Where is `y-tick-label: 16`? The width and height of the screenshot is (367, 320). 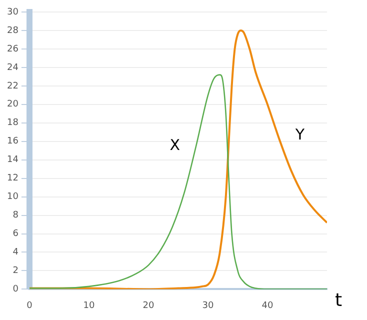
y-tick-label: 16 is located at coordinates (13, 141).